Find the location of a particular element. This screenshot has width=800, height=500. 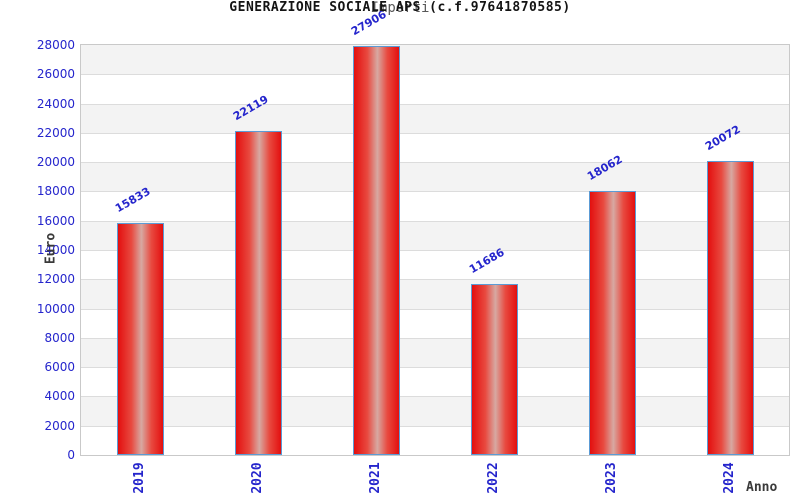

y-axis-title: Euro is located at coordinates (51, 248).